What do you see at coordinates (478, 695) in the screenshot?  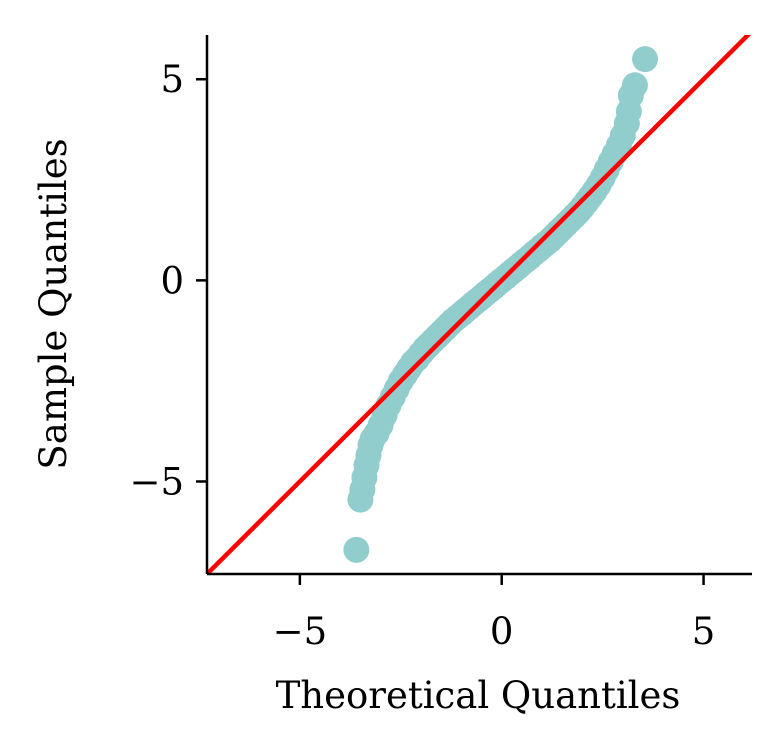 I see `x-axis-label: Theoretical Quantiles` at bounding box center [478, 695].